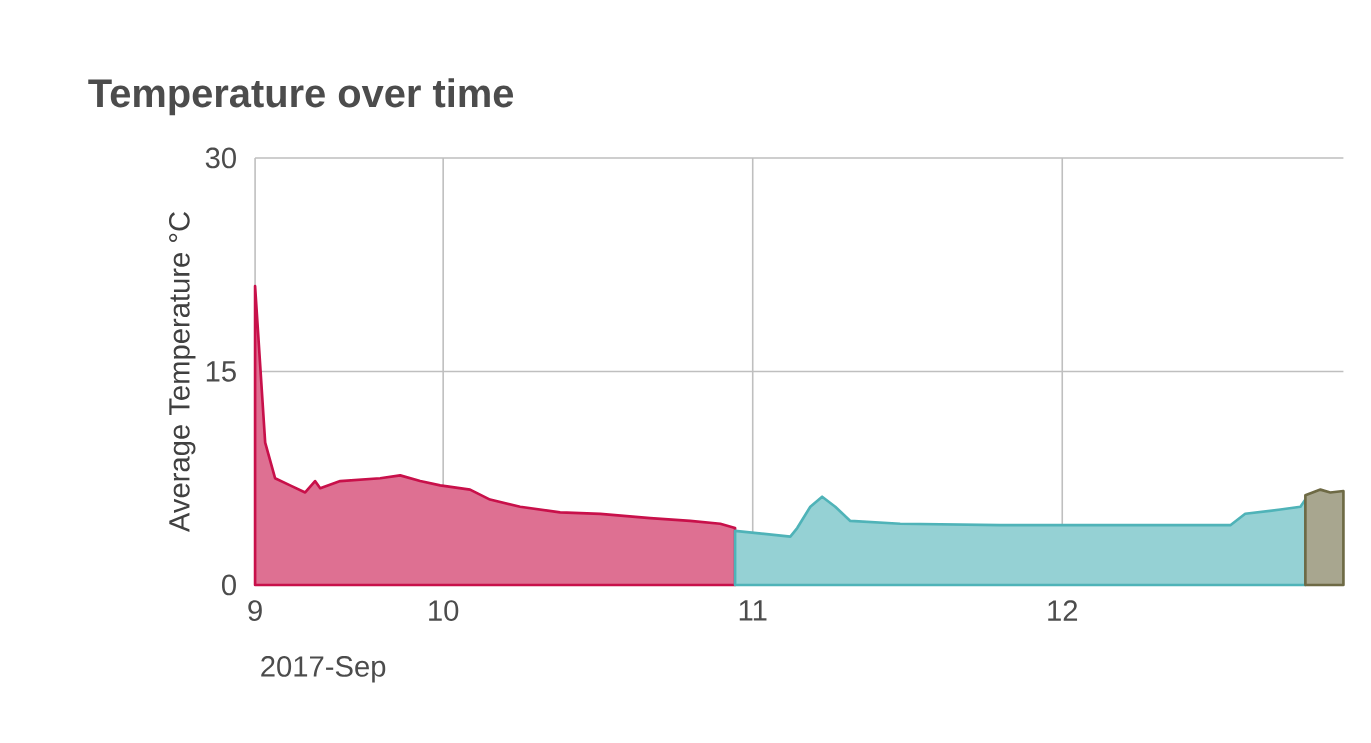  I want to click on x-tick-label: 9, so click(255, 611).